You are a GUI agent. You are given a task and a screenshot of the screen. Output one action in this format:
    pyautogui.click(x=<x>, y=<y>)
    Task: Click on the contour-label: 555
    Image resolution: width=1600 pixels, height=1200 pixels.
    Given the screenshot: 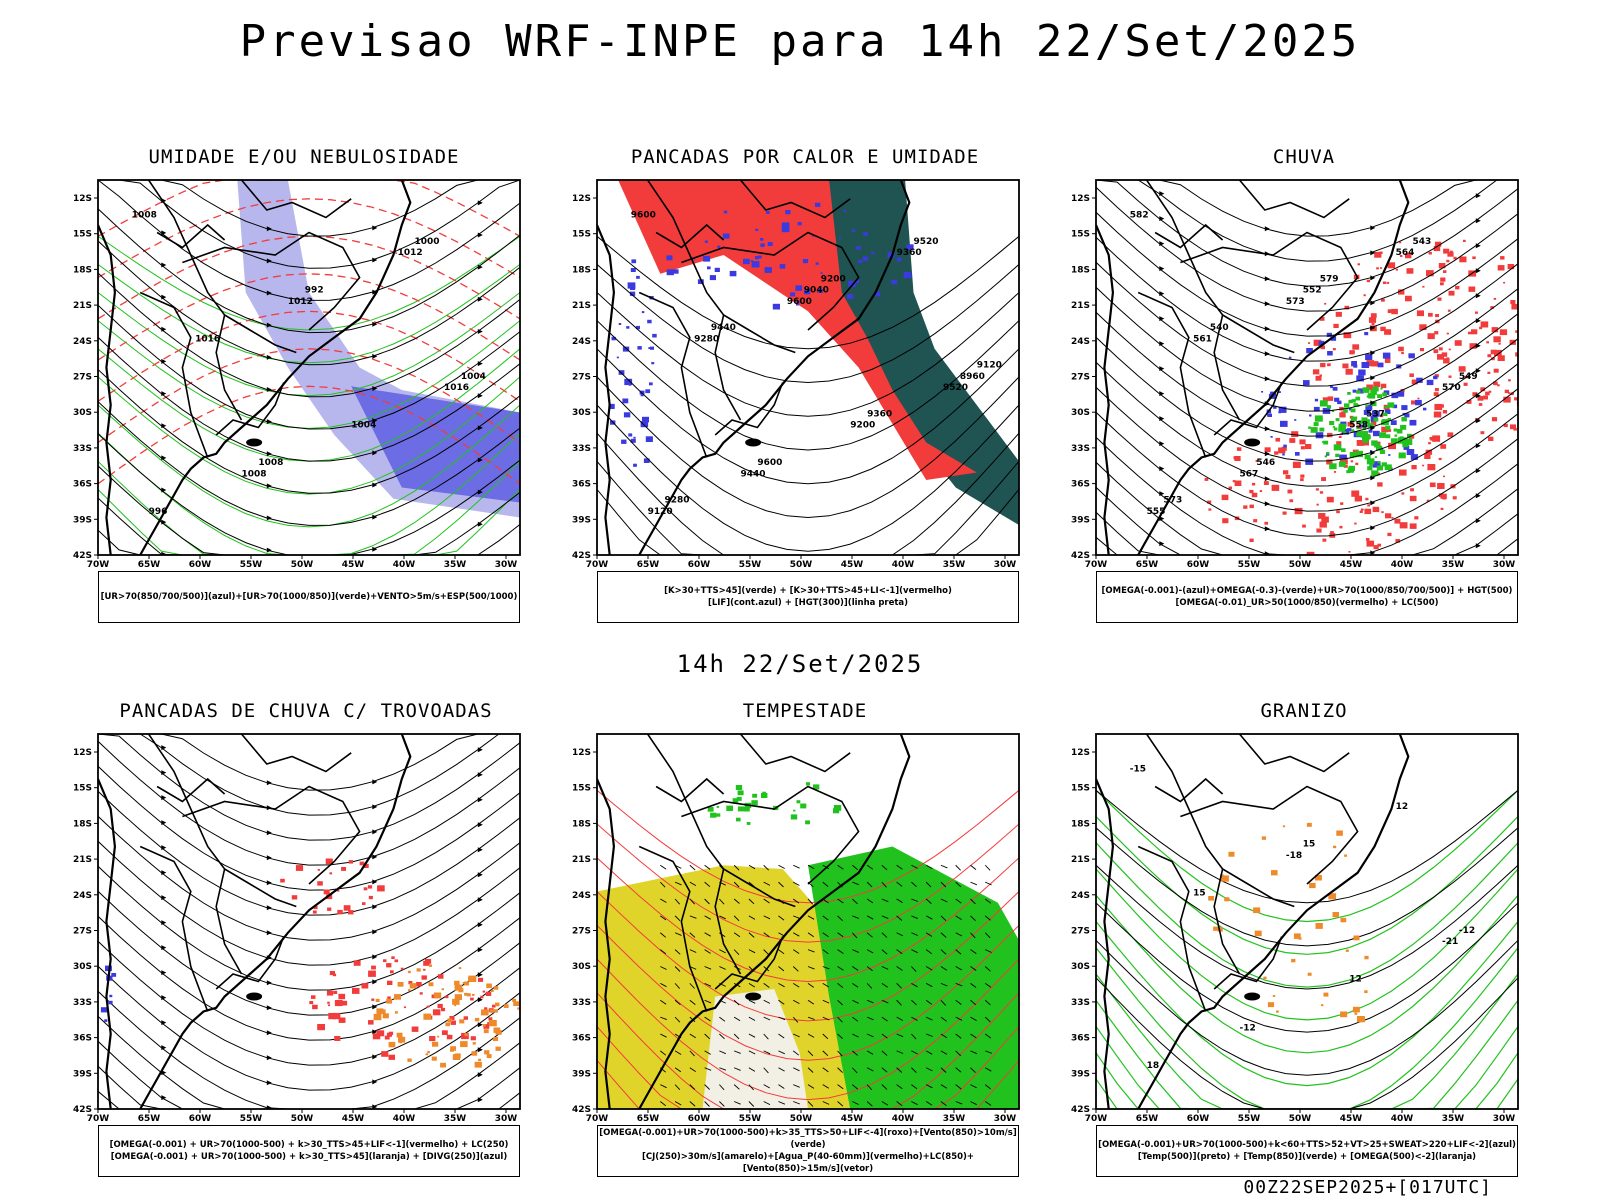 What is the action you would take?
    pyautogui.click(x=1156, y=512)
    